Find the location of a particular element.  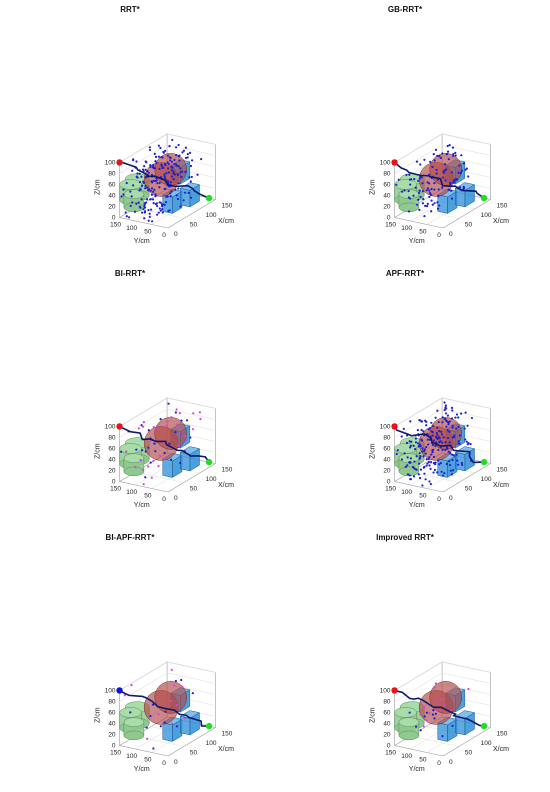

cylinder-top is located at coordinates (405, 184).